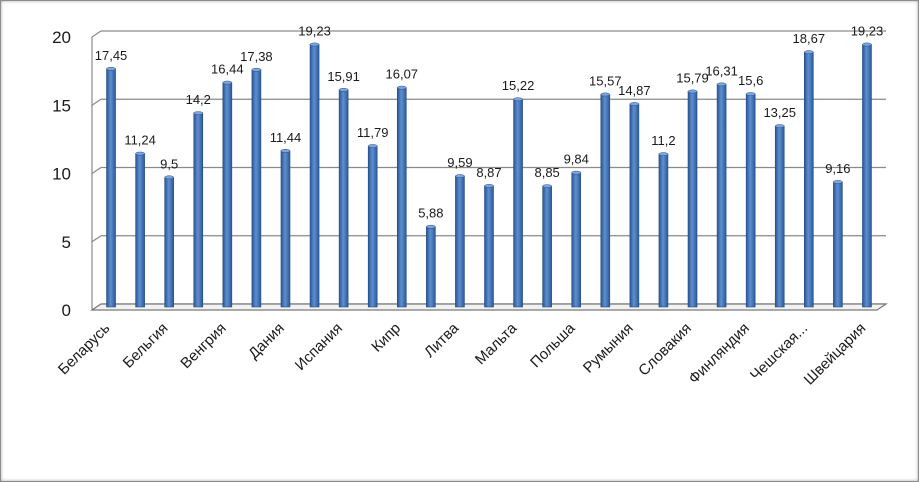  What do you see at coordinates (430, 213) in the screenshot?
I see `data-label-11: 5,88` at bounding box center [430, 213].